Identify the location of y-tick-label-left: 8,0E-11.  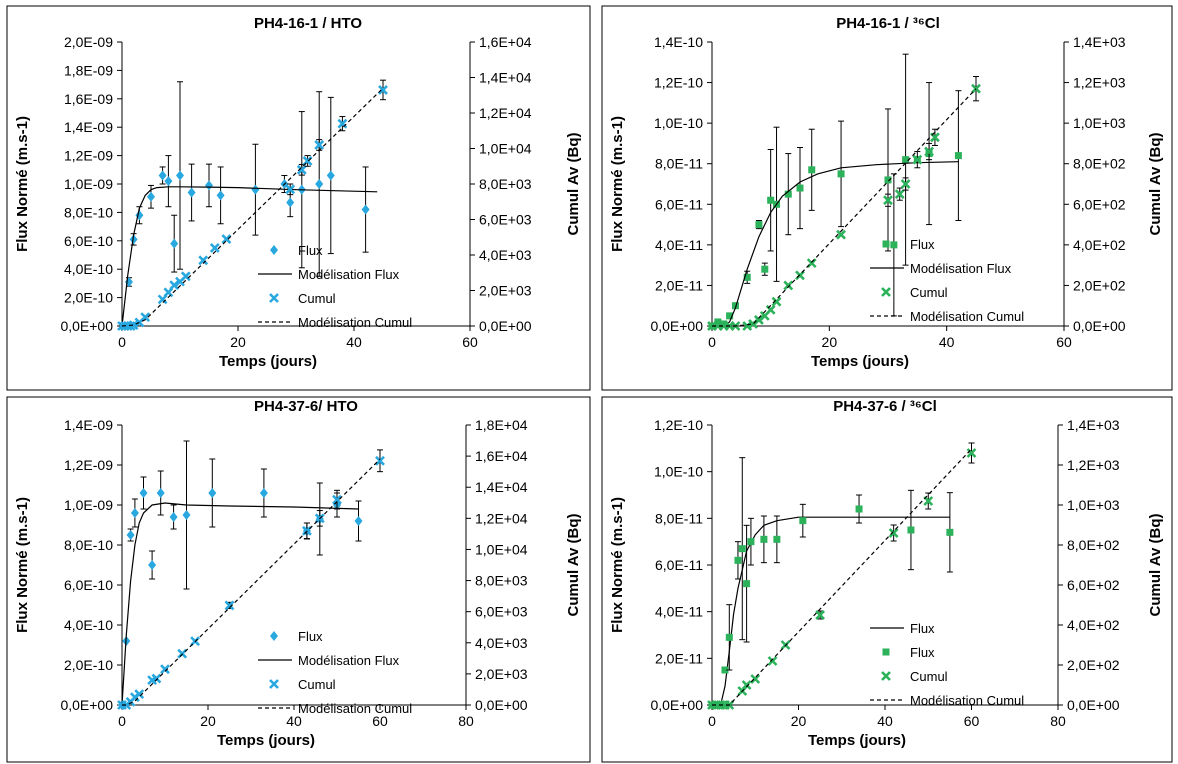
(679, 518).